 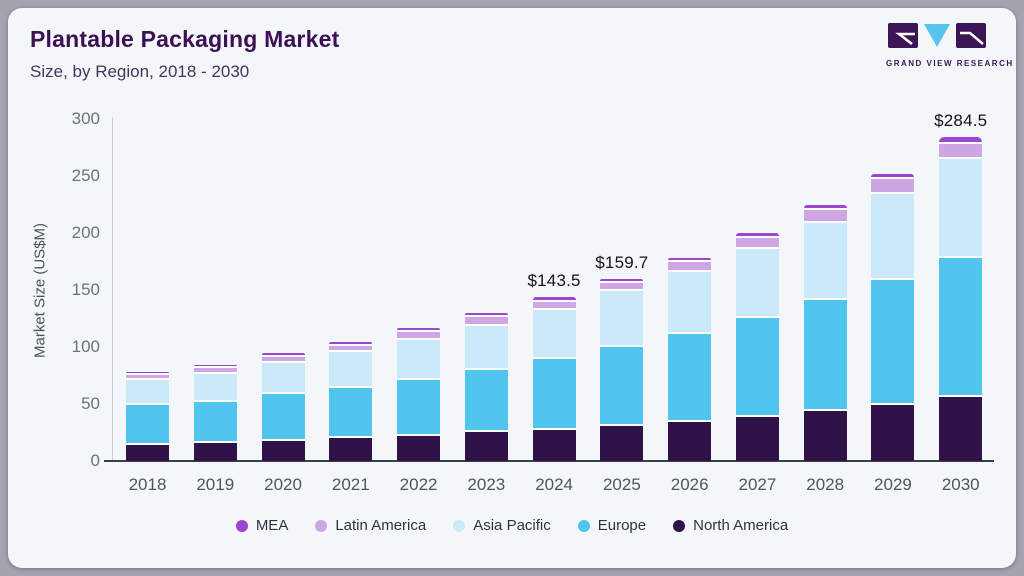 I want to click on segment-north-america-2030, so click(x=961, y=428).